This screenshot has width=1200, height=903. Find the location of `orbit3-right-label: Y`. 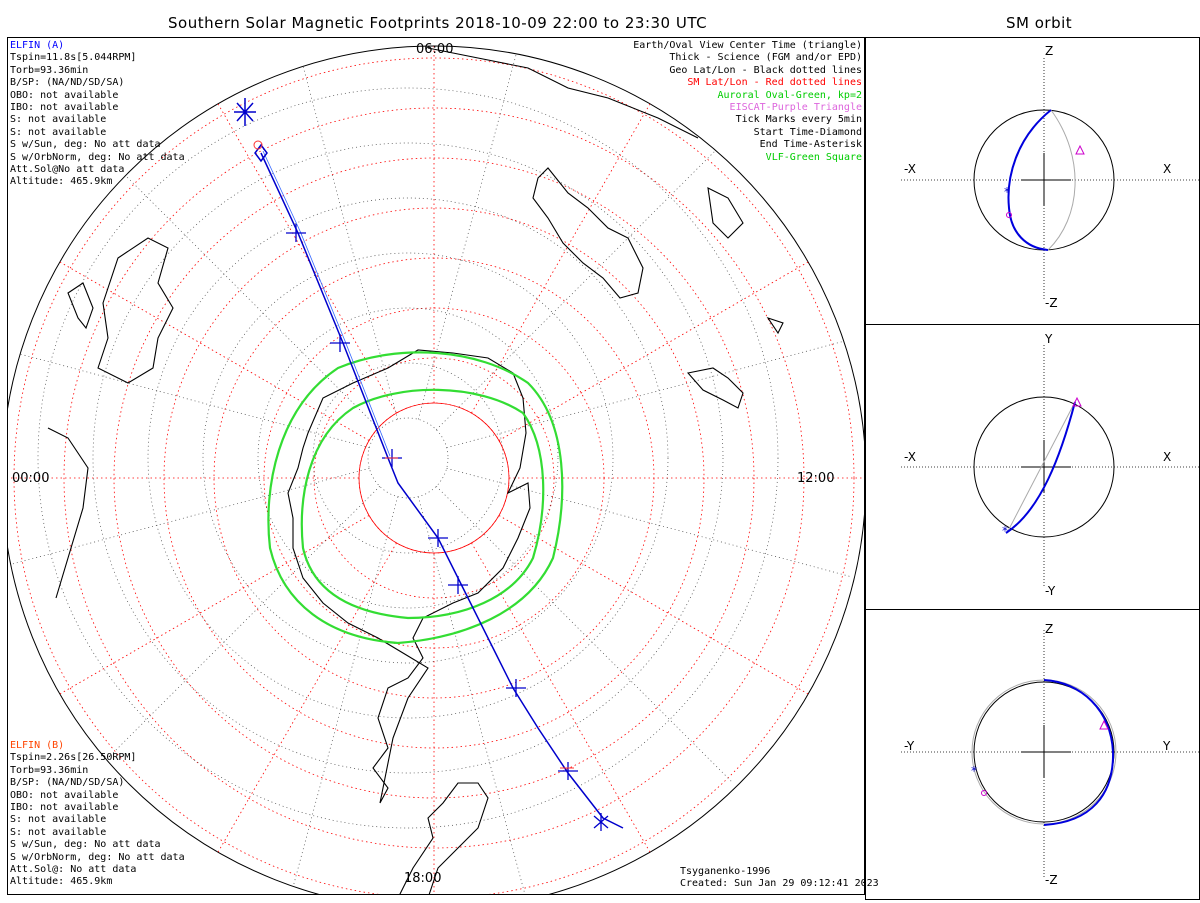

orbit3-right-label: Y is located at coordinates (1167, 746).